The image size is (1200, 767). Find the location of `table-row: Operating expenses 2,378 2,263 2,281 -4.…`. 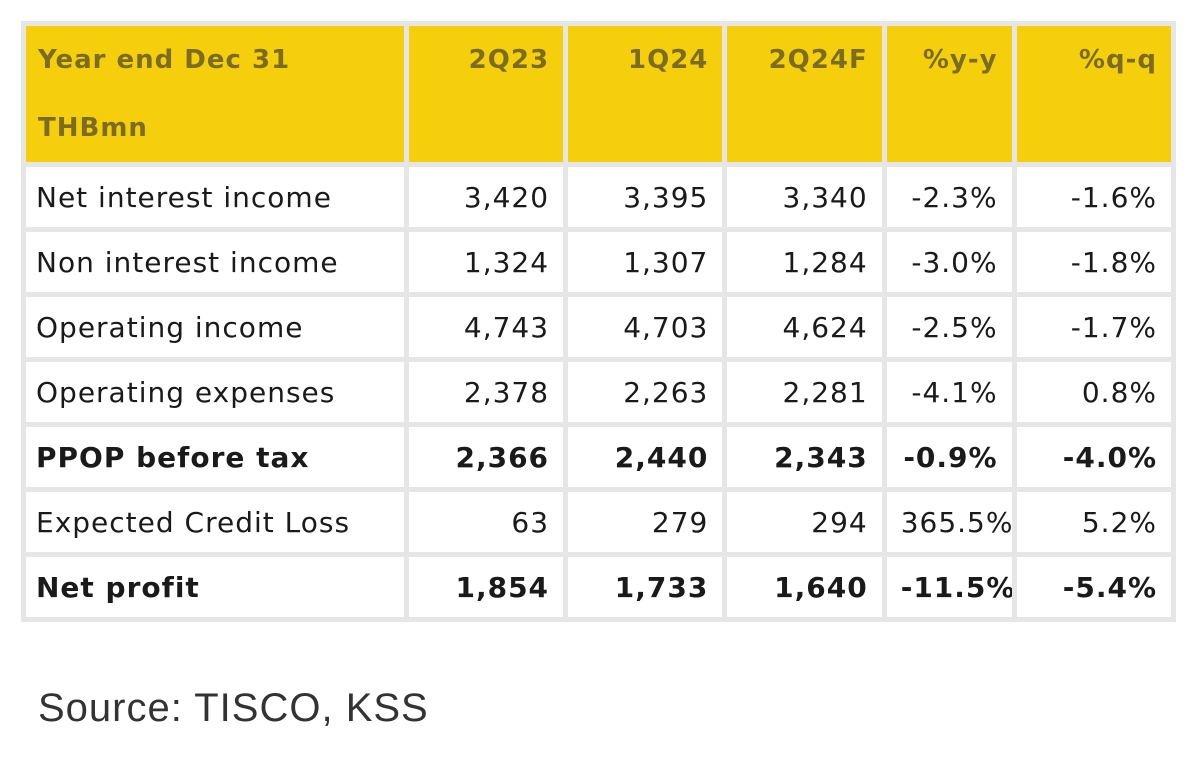

table-row: Operating expenses 2,378 2,263 2,281 -4.… is located at coordinates (598, 392).